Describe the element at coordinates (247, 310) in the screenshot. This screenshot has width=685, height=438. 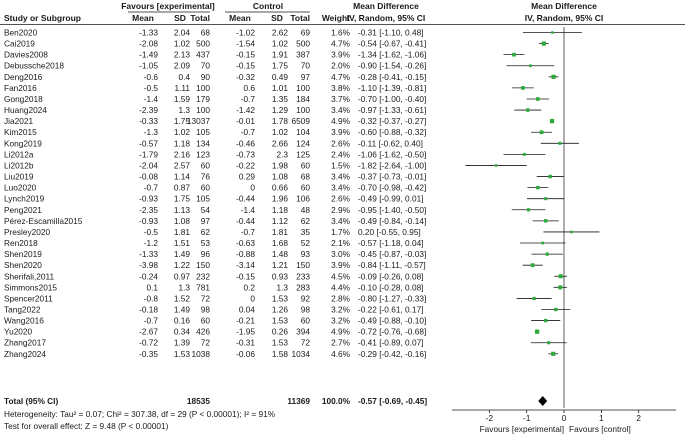
I see `study-mean-control: 0.04` at that location.